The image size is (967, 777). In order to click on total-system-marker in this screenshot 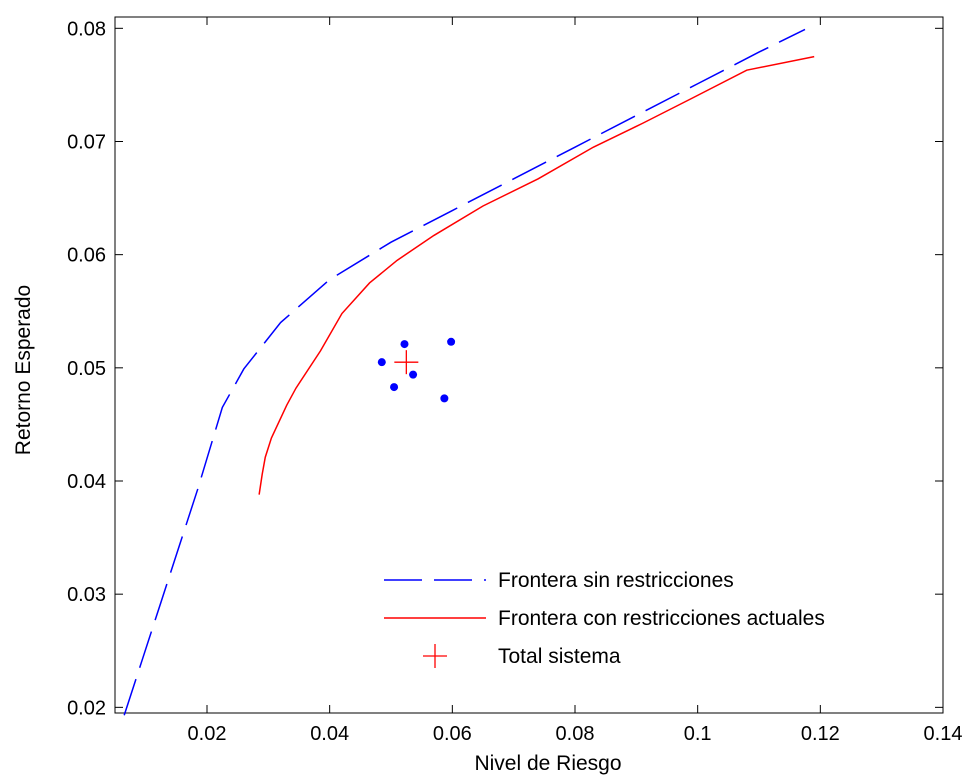, I will do `click(406, 362)`.